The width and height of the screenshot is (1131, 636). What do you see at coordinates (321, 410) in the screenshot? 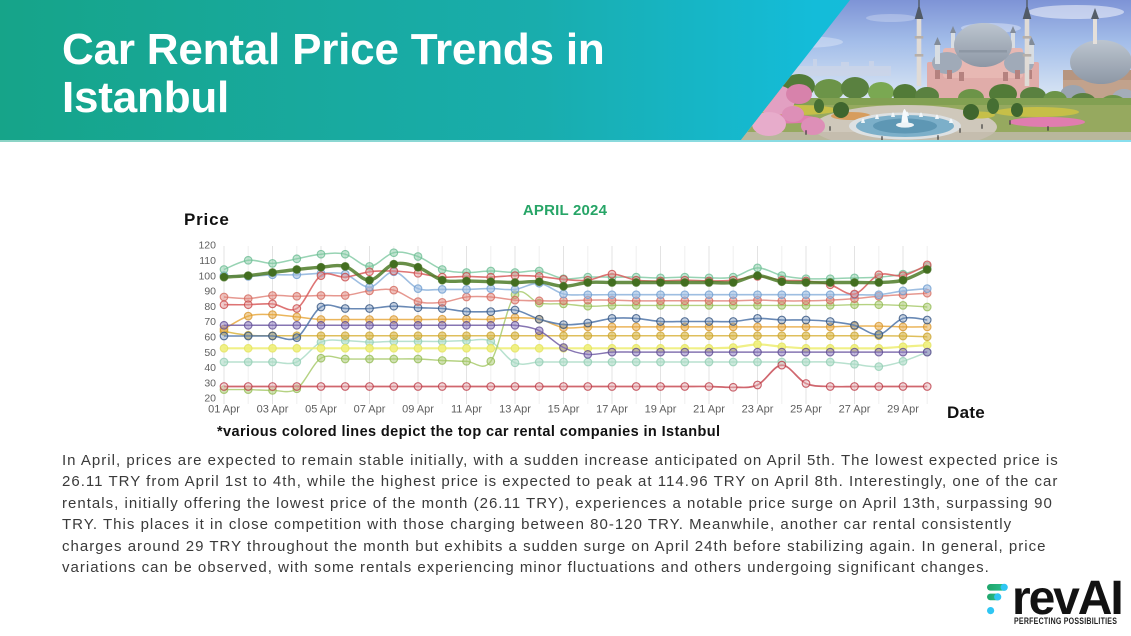
I see `svg-text: 05 Apr` at bounding box center [321, 410].